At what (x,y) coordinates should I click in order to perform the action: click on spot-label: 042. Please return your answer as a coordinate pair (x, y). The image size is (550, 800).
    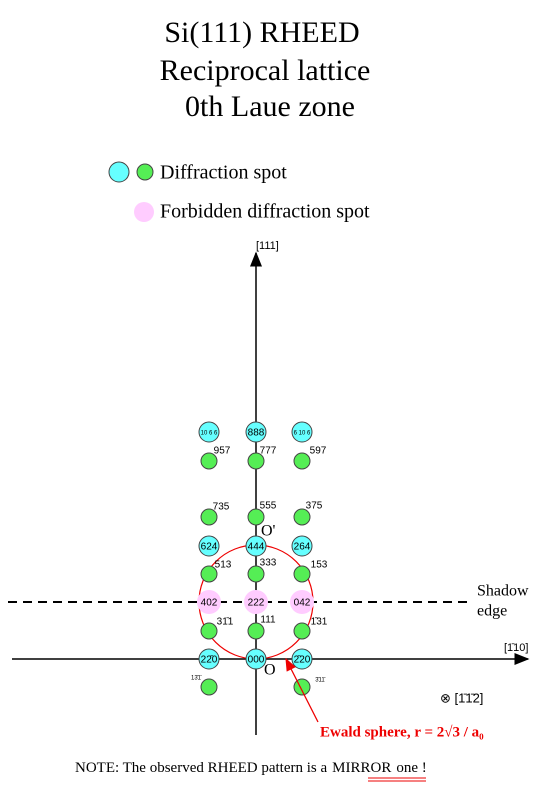
    Looking at the image, I should click on (302, 603).